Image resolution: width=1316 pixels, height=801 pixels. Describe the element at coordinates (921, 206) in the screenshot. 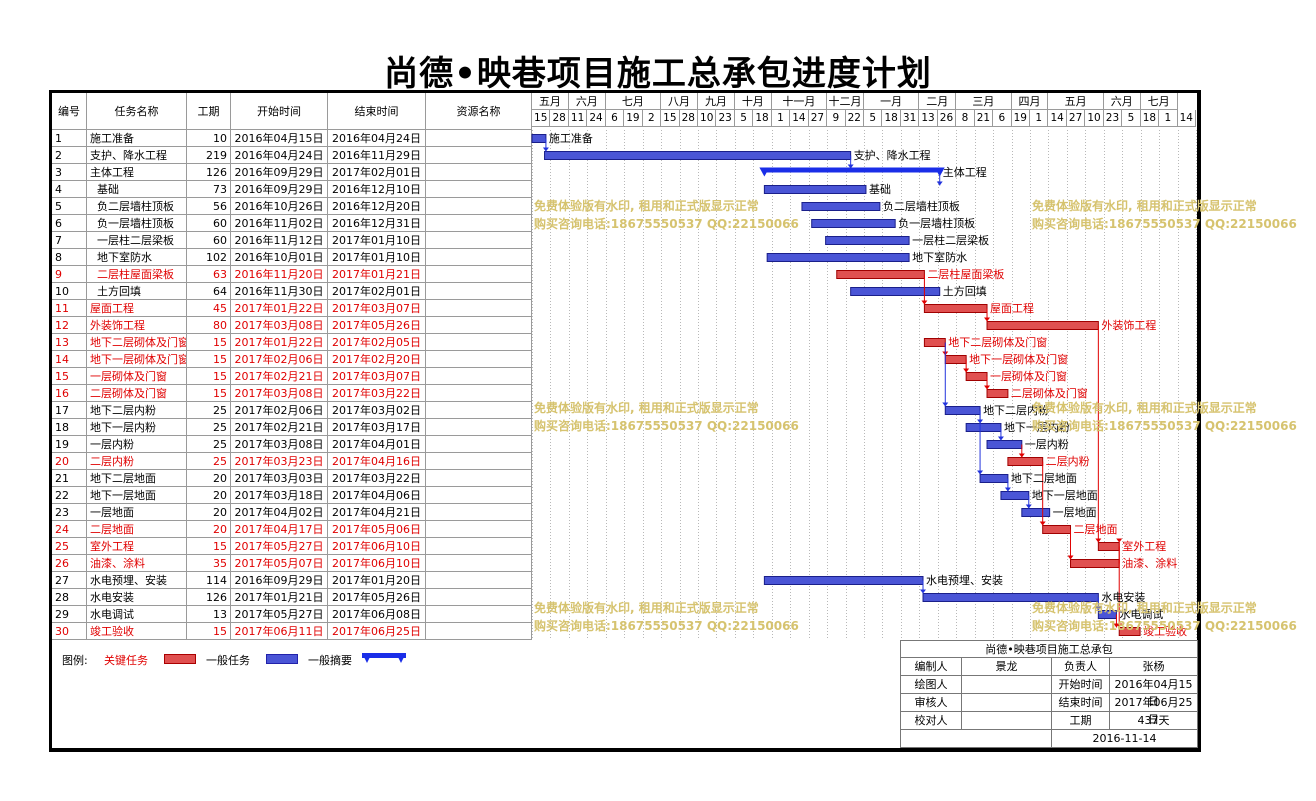

I see `bar-label: 负二层墙柱顶板` at that location.